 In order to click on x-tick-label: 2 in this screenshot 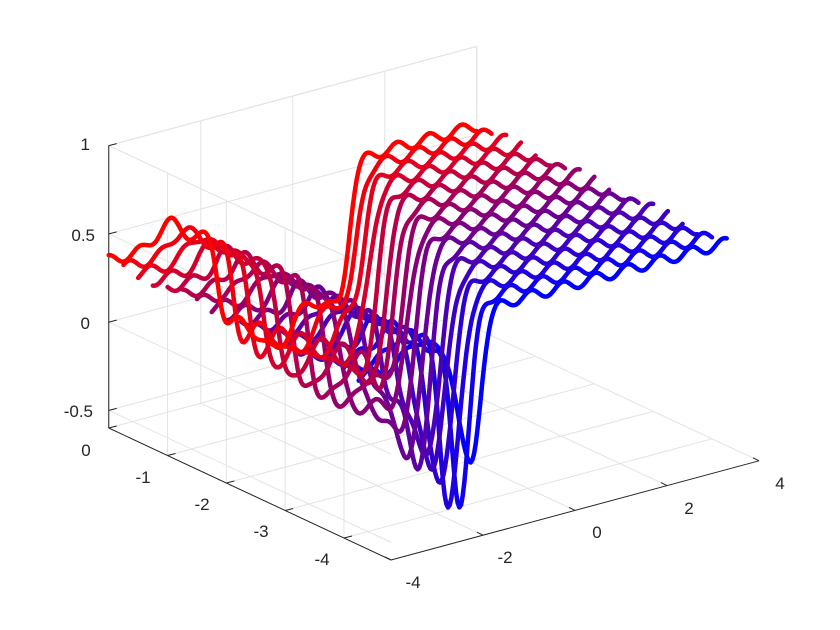, I will do `click(688, 508)`.